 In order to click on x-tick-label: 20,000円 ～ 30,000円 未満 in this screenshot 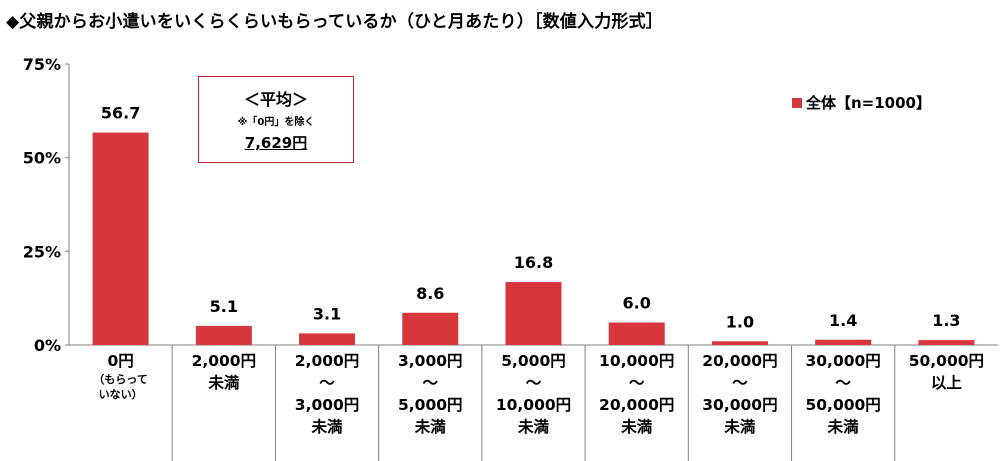, I will do `click(739, 394)`.